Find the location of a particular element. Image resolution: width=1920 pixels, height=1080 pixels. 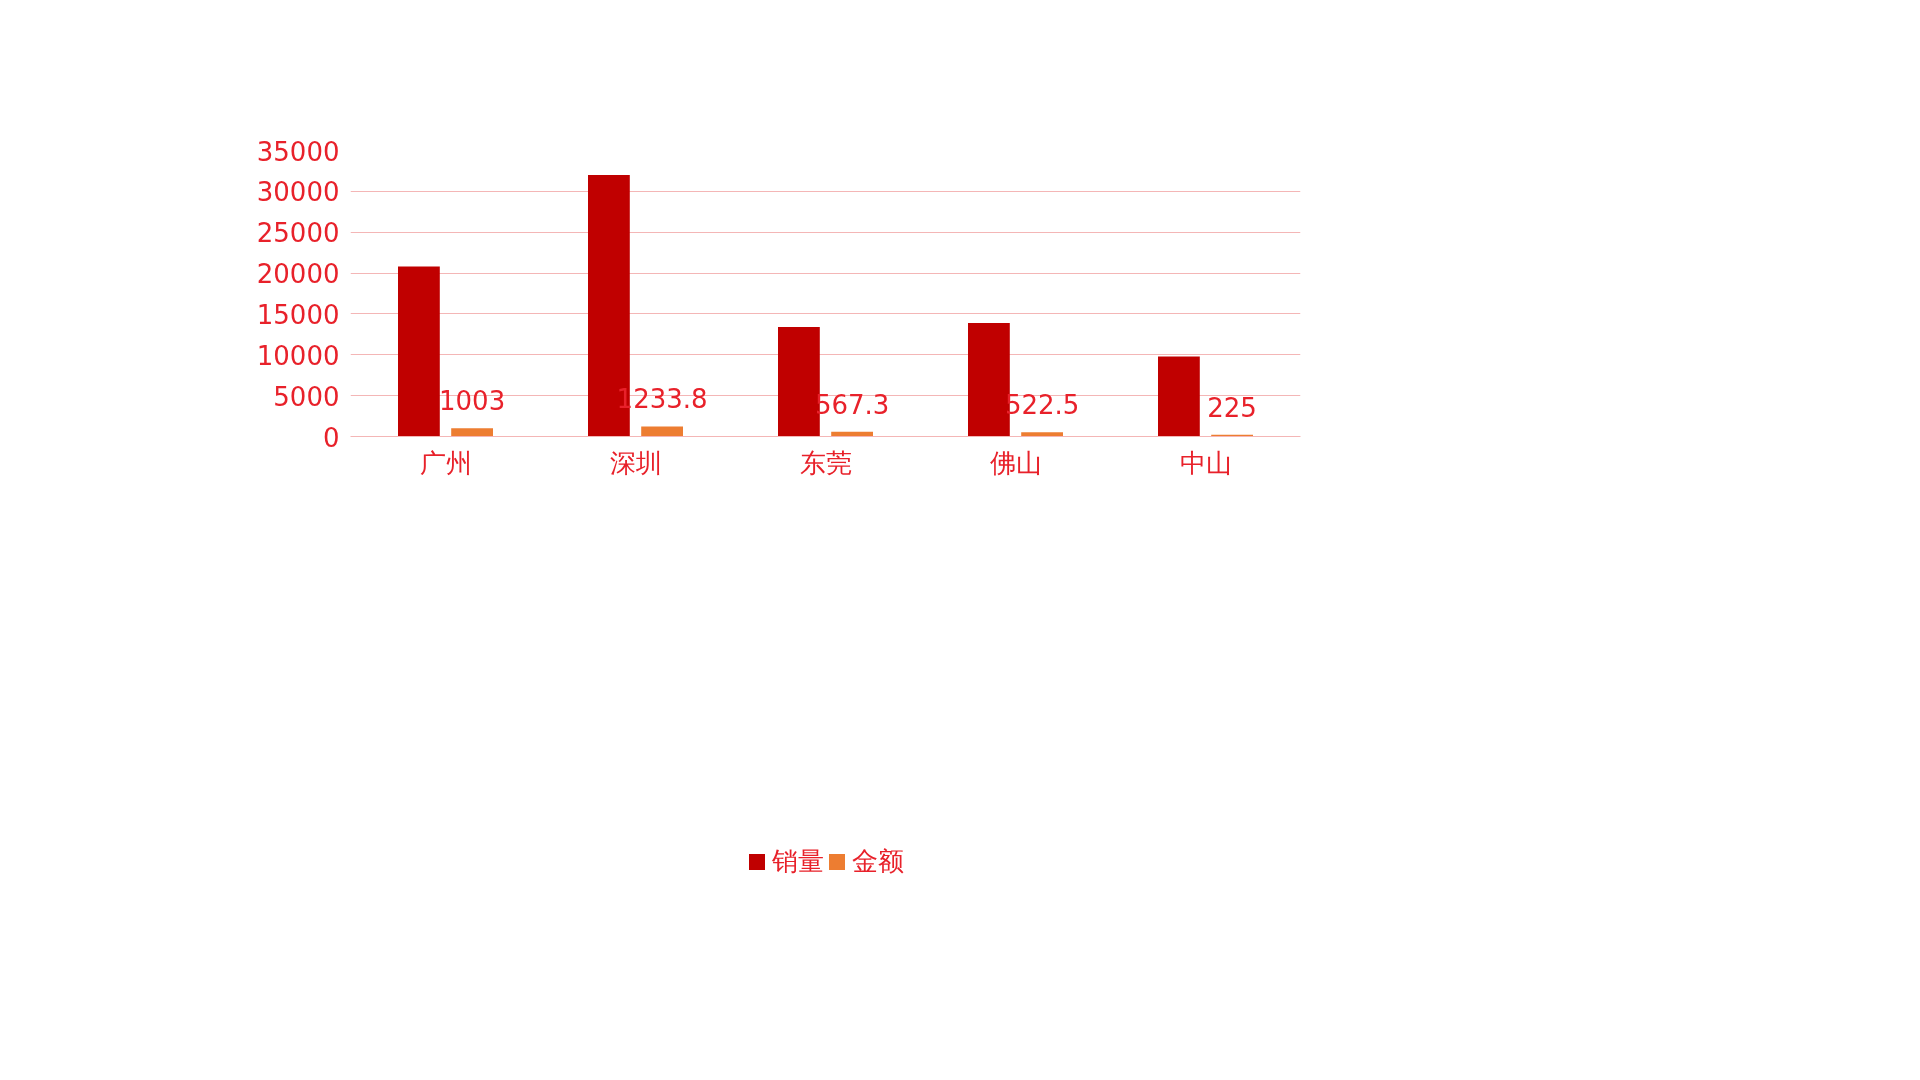

legend-label: 金额 is located at coordinates (877, 861).